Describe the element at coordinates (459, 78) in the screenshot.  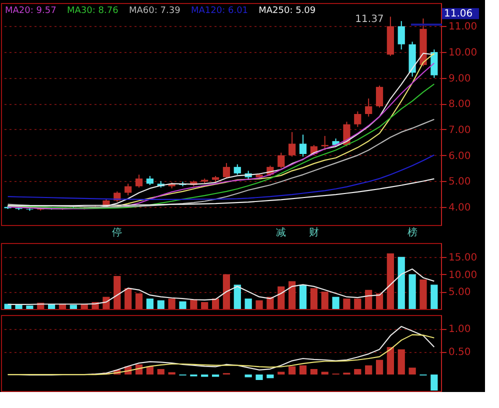
I see `y-tick-label: 9.00` at that location.